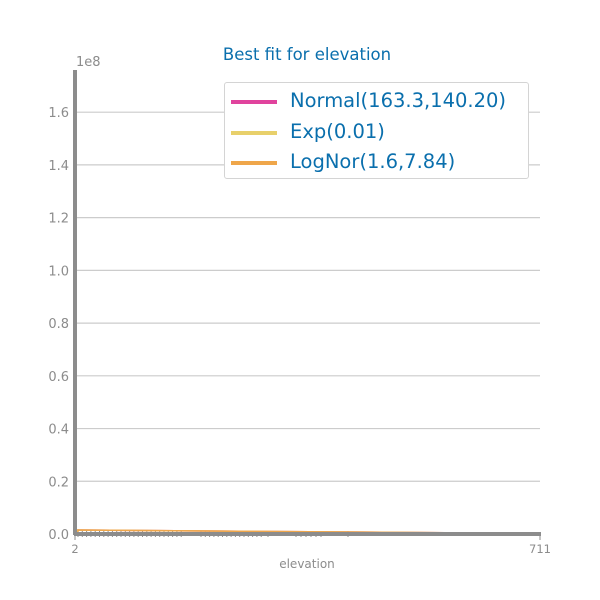 The height and width of the screenshot is (600, 600). Describe the element at coordinates (88, 62) in the screenshot. I see `y-multiplier-label: 1e8` at that location.